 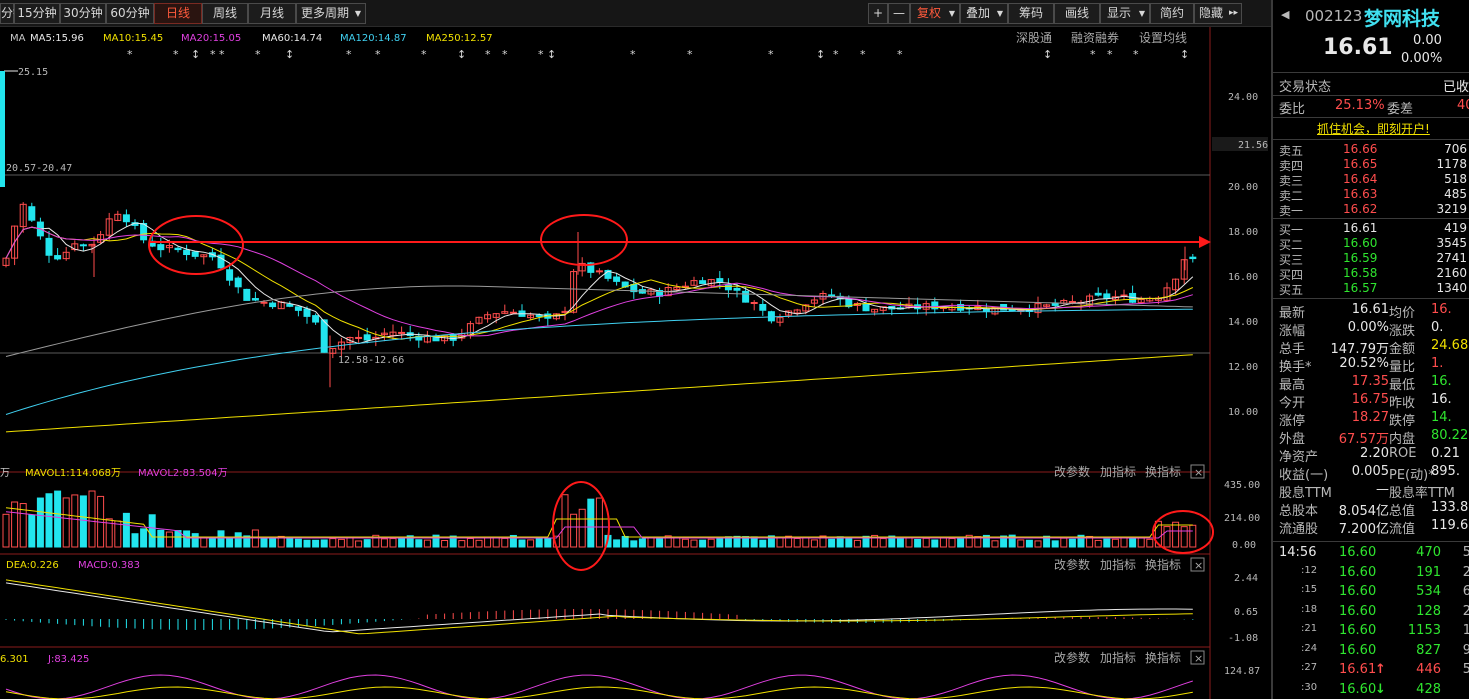 What do you see at coordinates (935, 13) in the screenshot?
I see `restore-rights-dropdown: 复权 ▼` at bounding box center [935, 13].